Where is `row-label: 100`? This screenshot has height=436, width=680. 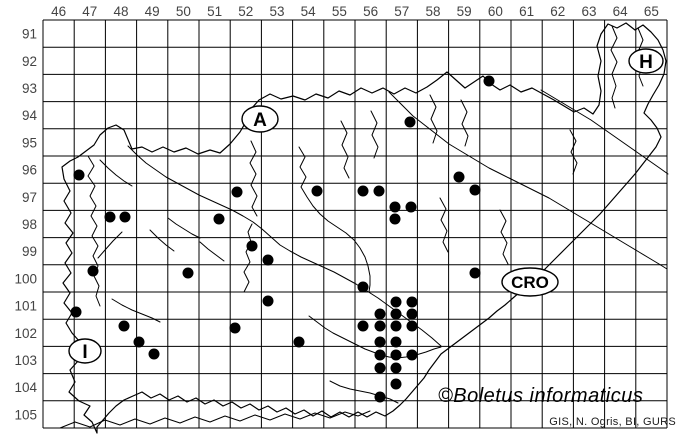
row-label: 100 is located at coordinates (25, 278).